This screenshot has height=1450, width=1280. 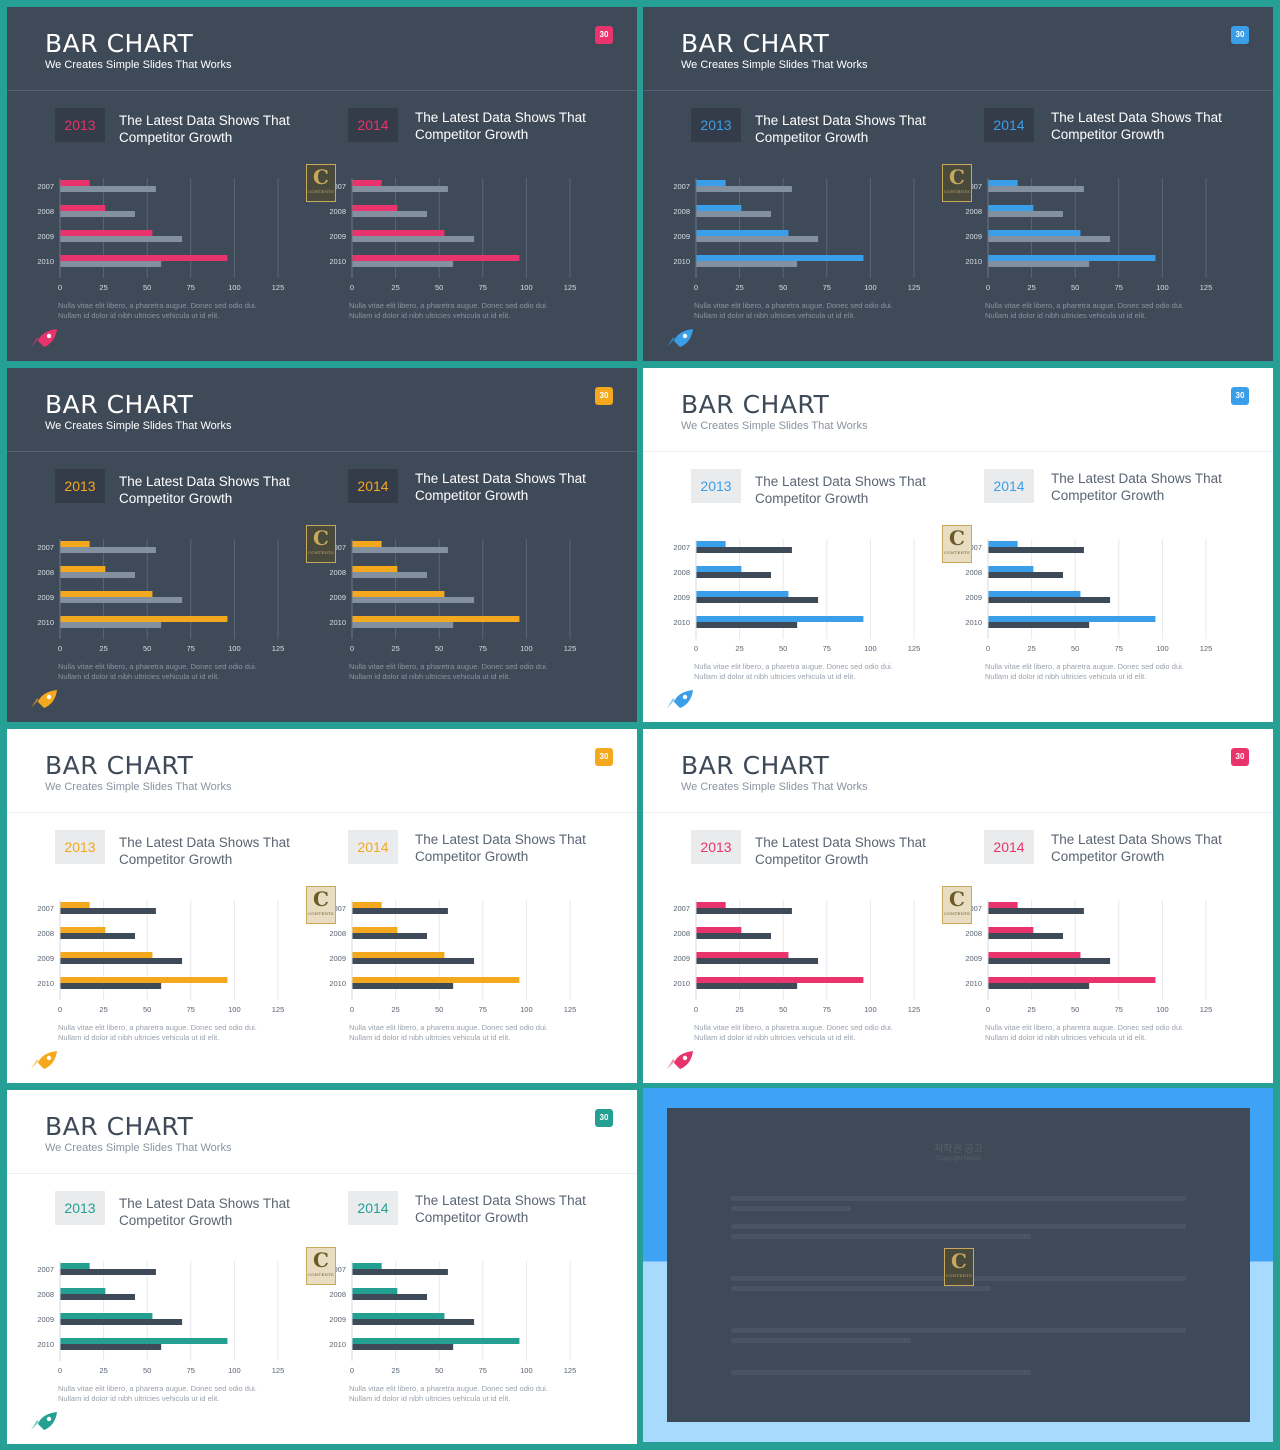 I want to click on y-category-label: 2009, so click(x=45, y=236).